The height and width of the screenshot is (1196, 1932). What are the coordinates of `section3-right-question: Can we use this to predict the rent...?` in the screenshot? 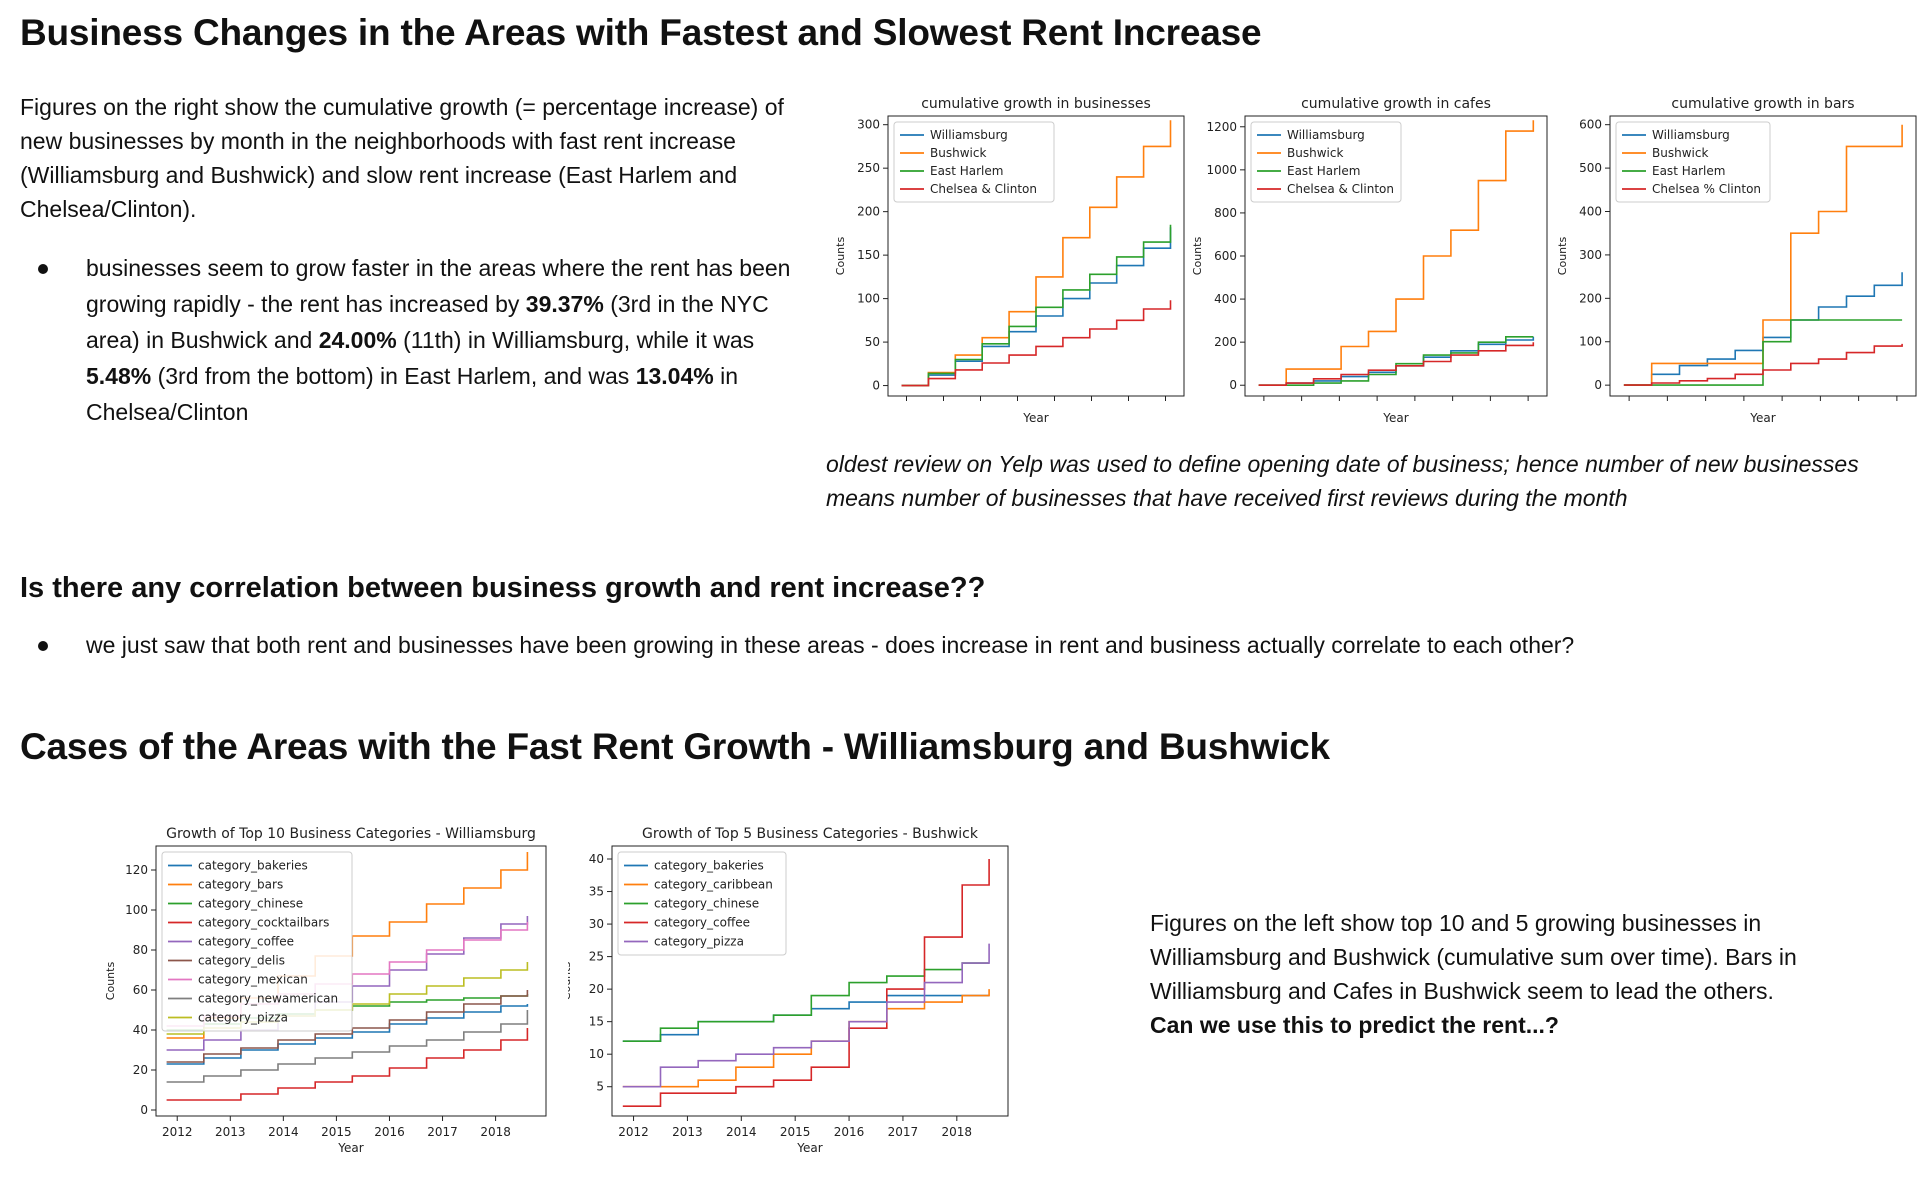 It's located at (1354, 1025).